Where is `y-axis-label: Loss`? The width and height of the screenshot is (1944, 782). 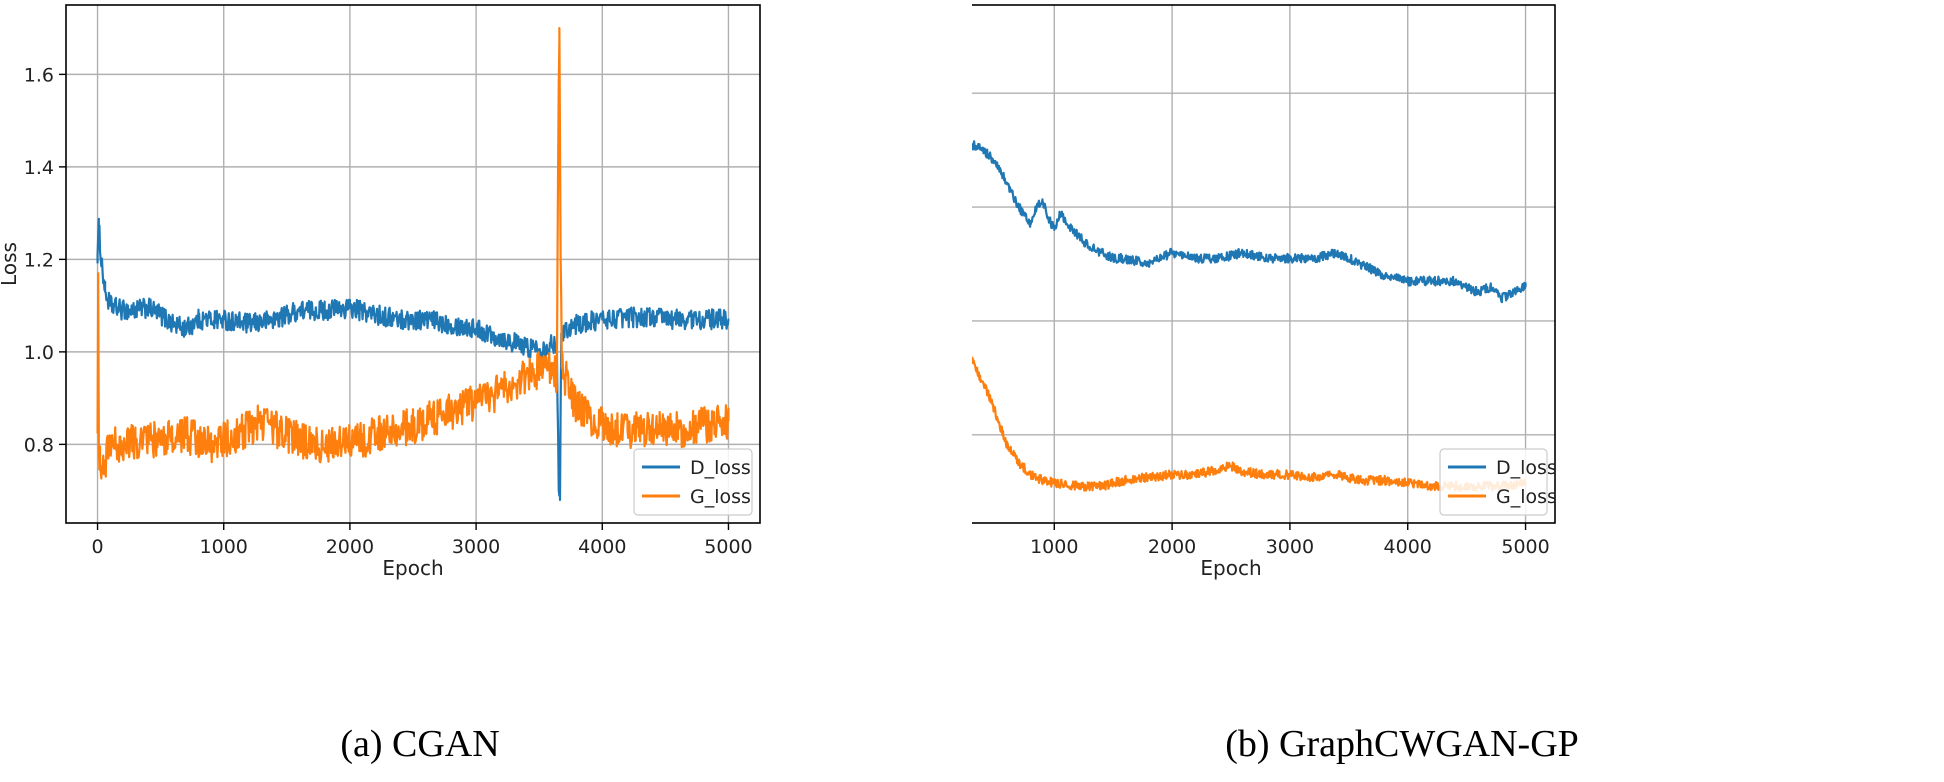
y-axis-label: Loss is located at coordinates (10, 264).